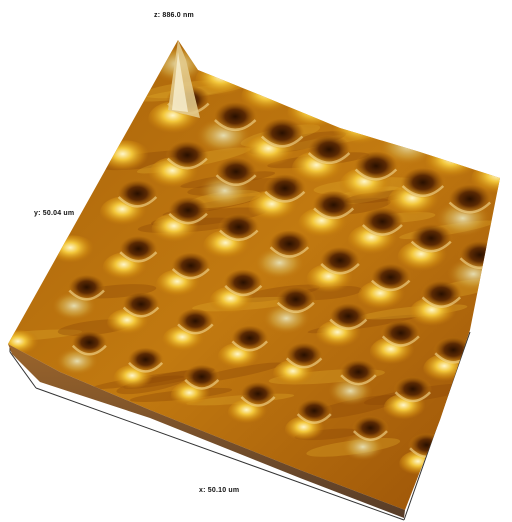  I want to click on y-axis-label: y: 50.04 um, so click(54, 213).